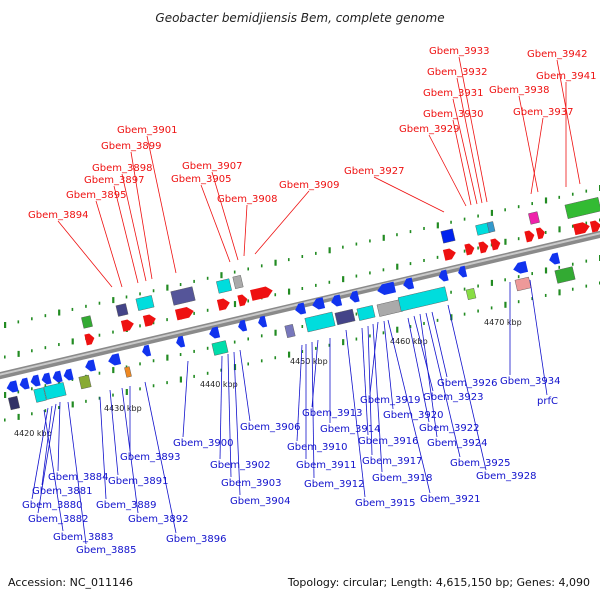 The image size is (600, 600). Describe the element at coordinates (409, 341) in the screenshot. I see `kbp-tick-label: 4460 kbp` at that location.